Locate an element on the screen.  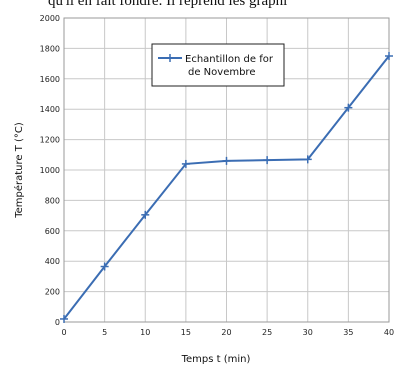
x-tick-label-0: 0 is located at coordinates (63, 332).